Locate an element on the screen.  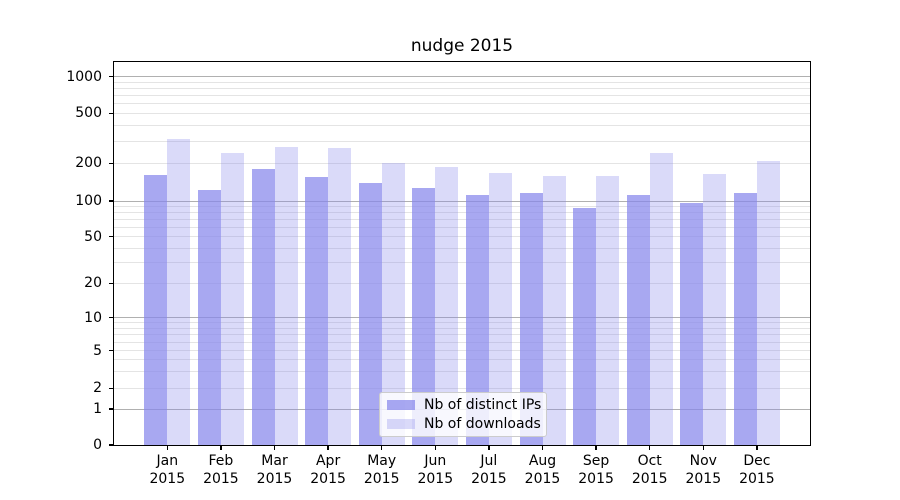
x-tick-month: Feb is located at coordinates (221, 461).